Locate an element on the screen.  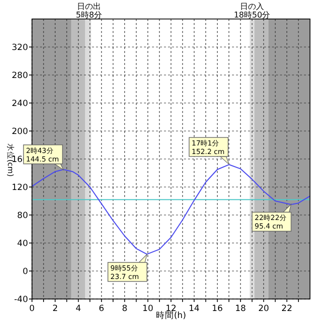
y-tick-label: 280 is located at coordinates (20, 76).